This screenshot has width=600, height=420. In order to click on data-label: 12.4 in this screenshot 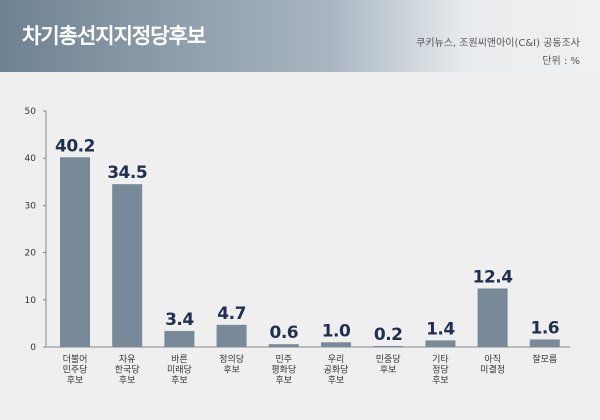, I will do `click(493, 277)`.